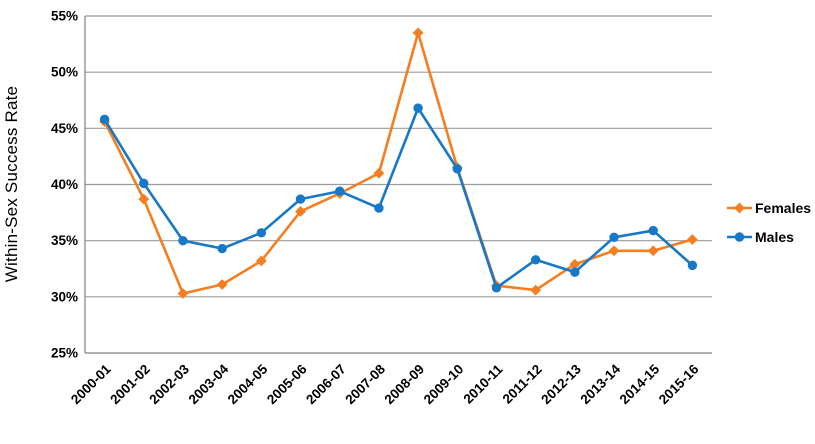 Image resolution: width=815 pixels, height=444 pixels. I want to click on x-axis-tick-label: 2011-12, so click(522, 384).